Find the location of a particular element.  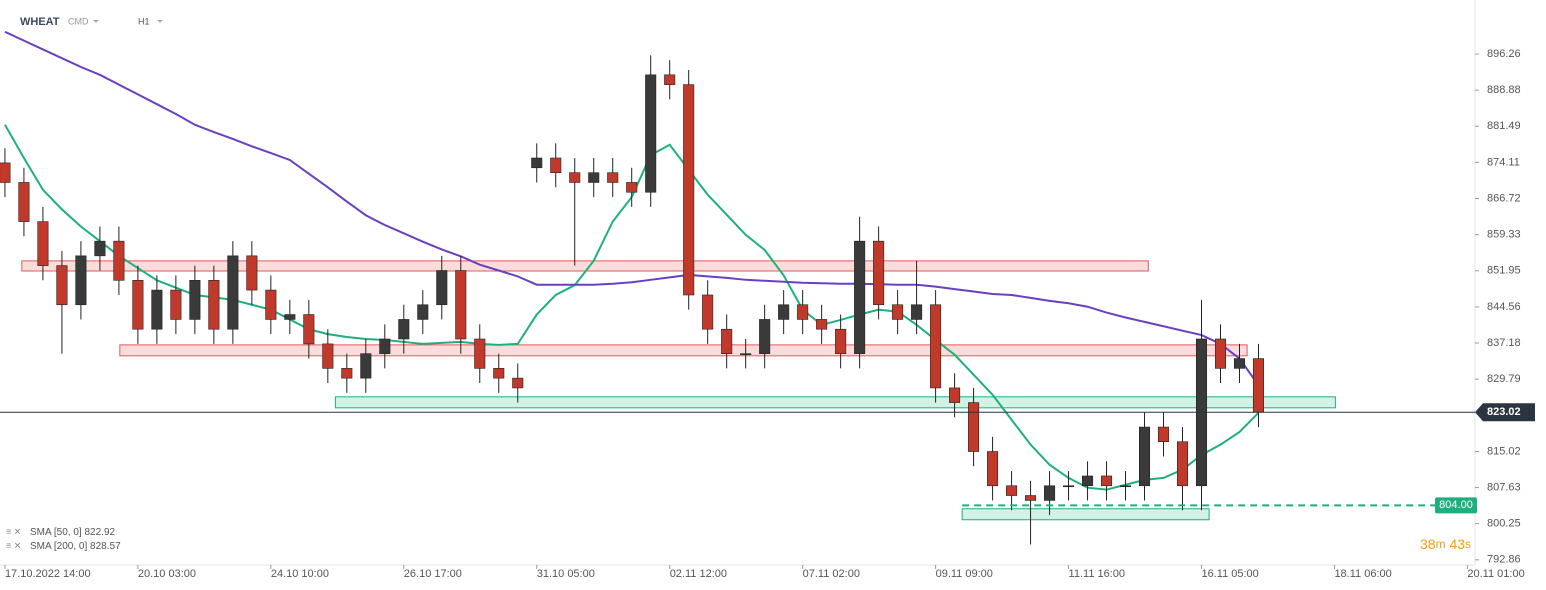

current-price-label: 823.02 is located at coordinates (1504, 412).